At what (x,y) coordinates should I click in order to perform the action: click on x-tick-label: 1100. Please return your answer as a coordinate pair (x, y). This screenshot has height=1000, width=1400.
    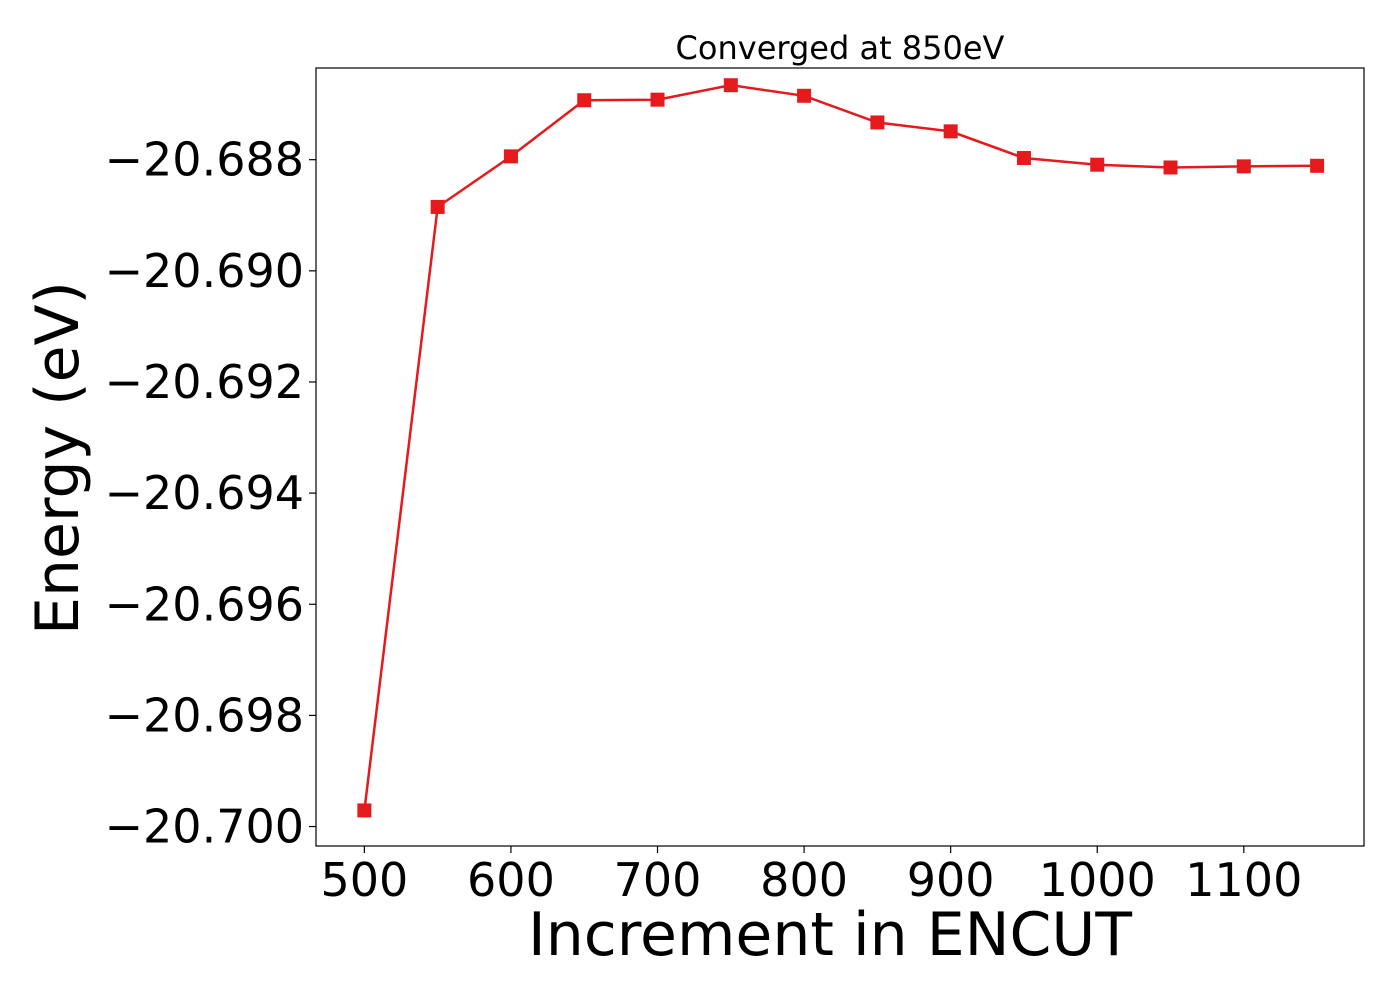
    Looking at the image, I should click on (1243, 880).